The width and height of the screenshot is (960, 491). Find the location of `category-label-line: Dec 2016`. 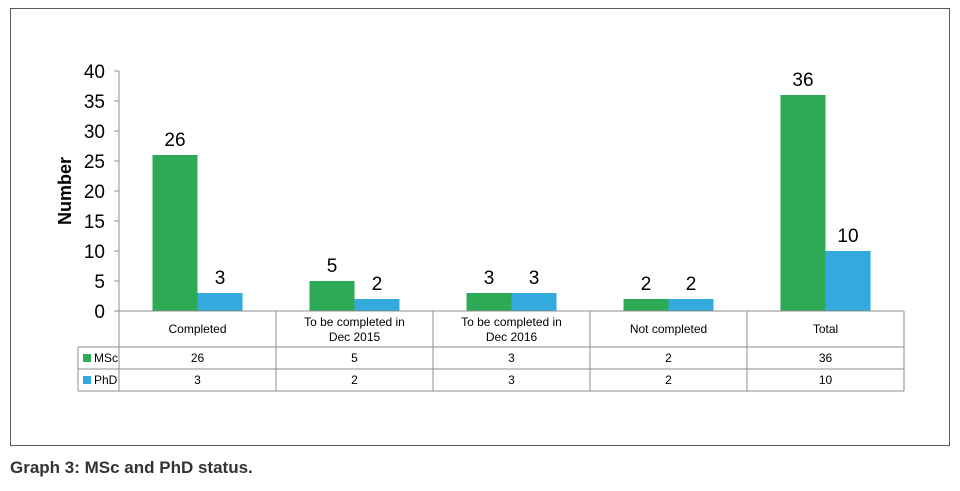

category-label-line: Dec 2016 is located at coordinates (512, 337).